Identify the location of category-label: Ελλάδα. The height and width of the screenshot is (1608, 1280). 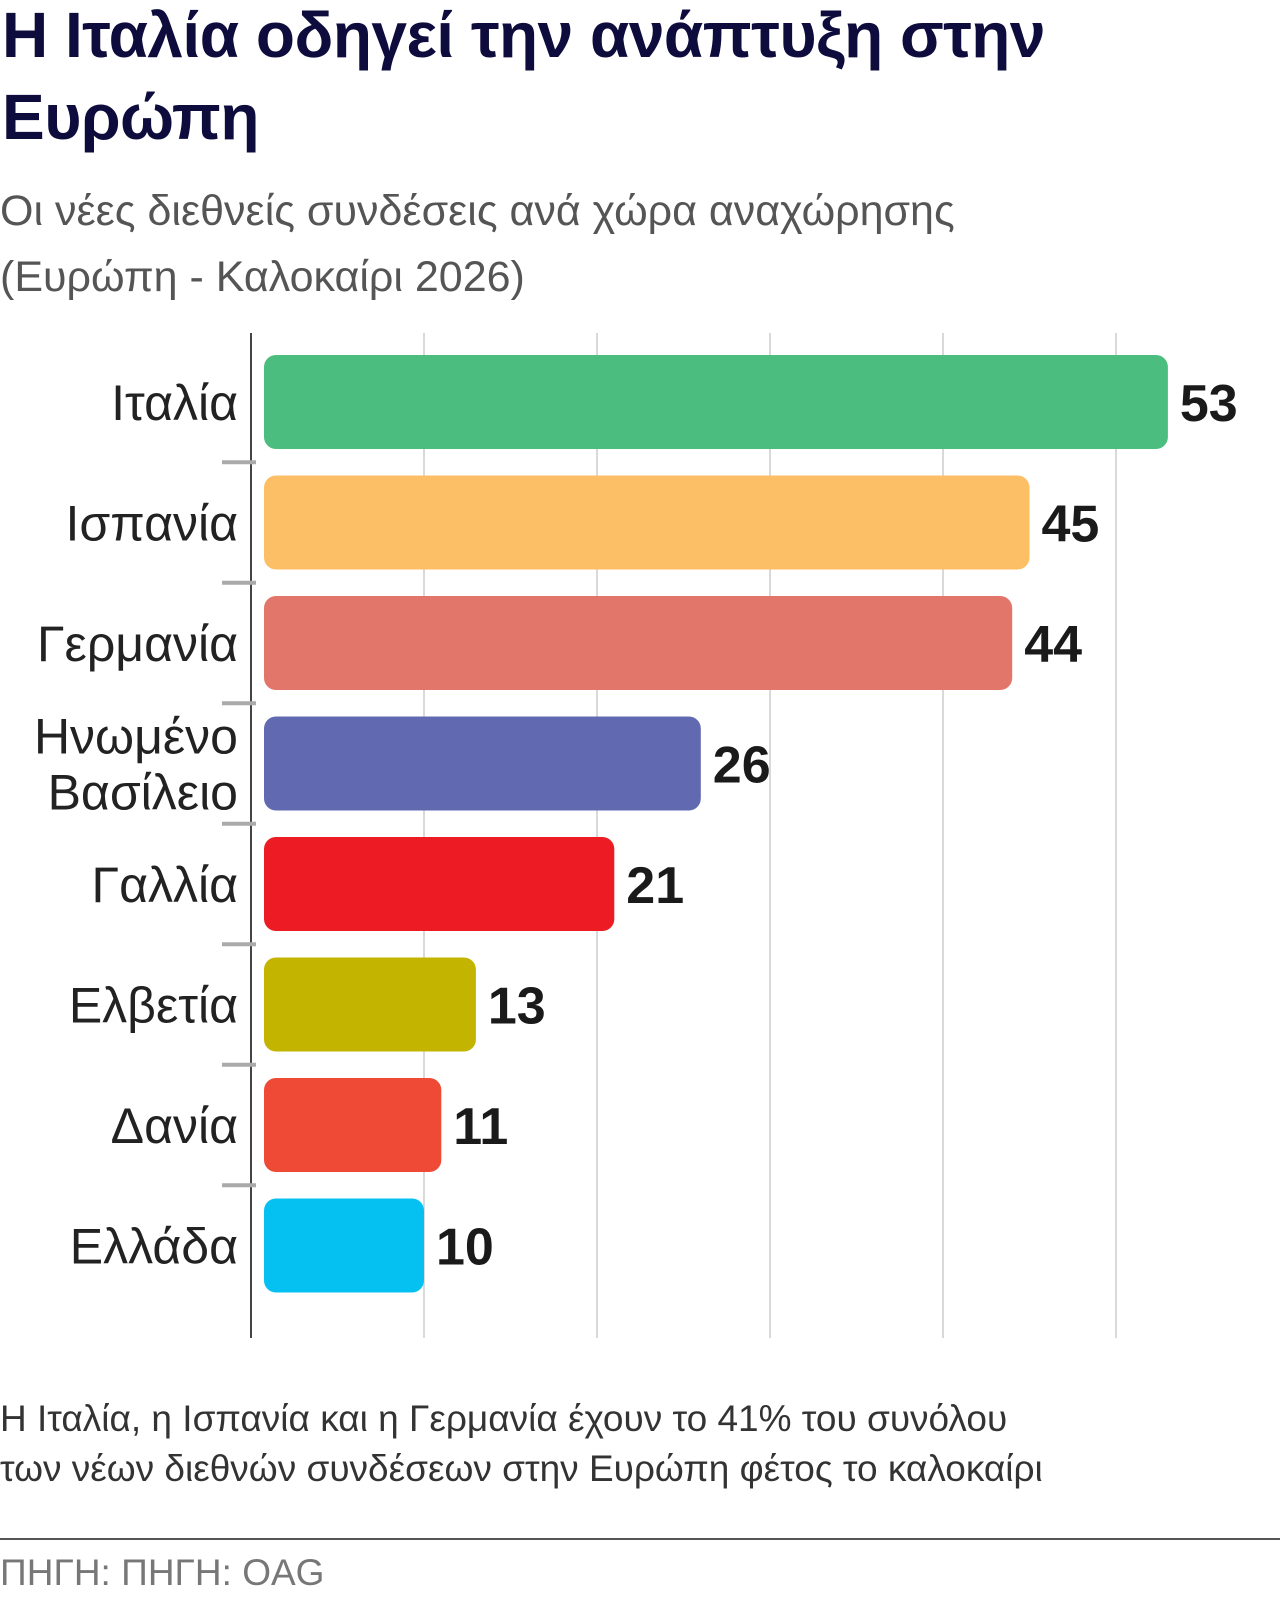
(154, 1247).